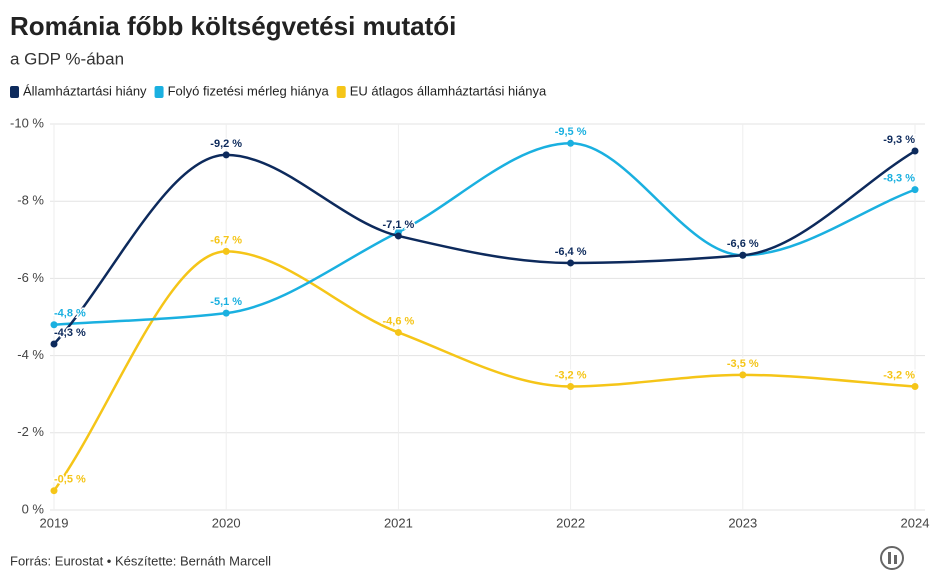 This screenshot has height=586, width=946. I want to click on data-label: -6,6 %, so click(743, 244).